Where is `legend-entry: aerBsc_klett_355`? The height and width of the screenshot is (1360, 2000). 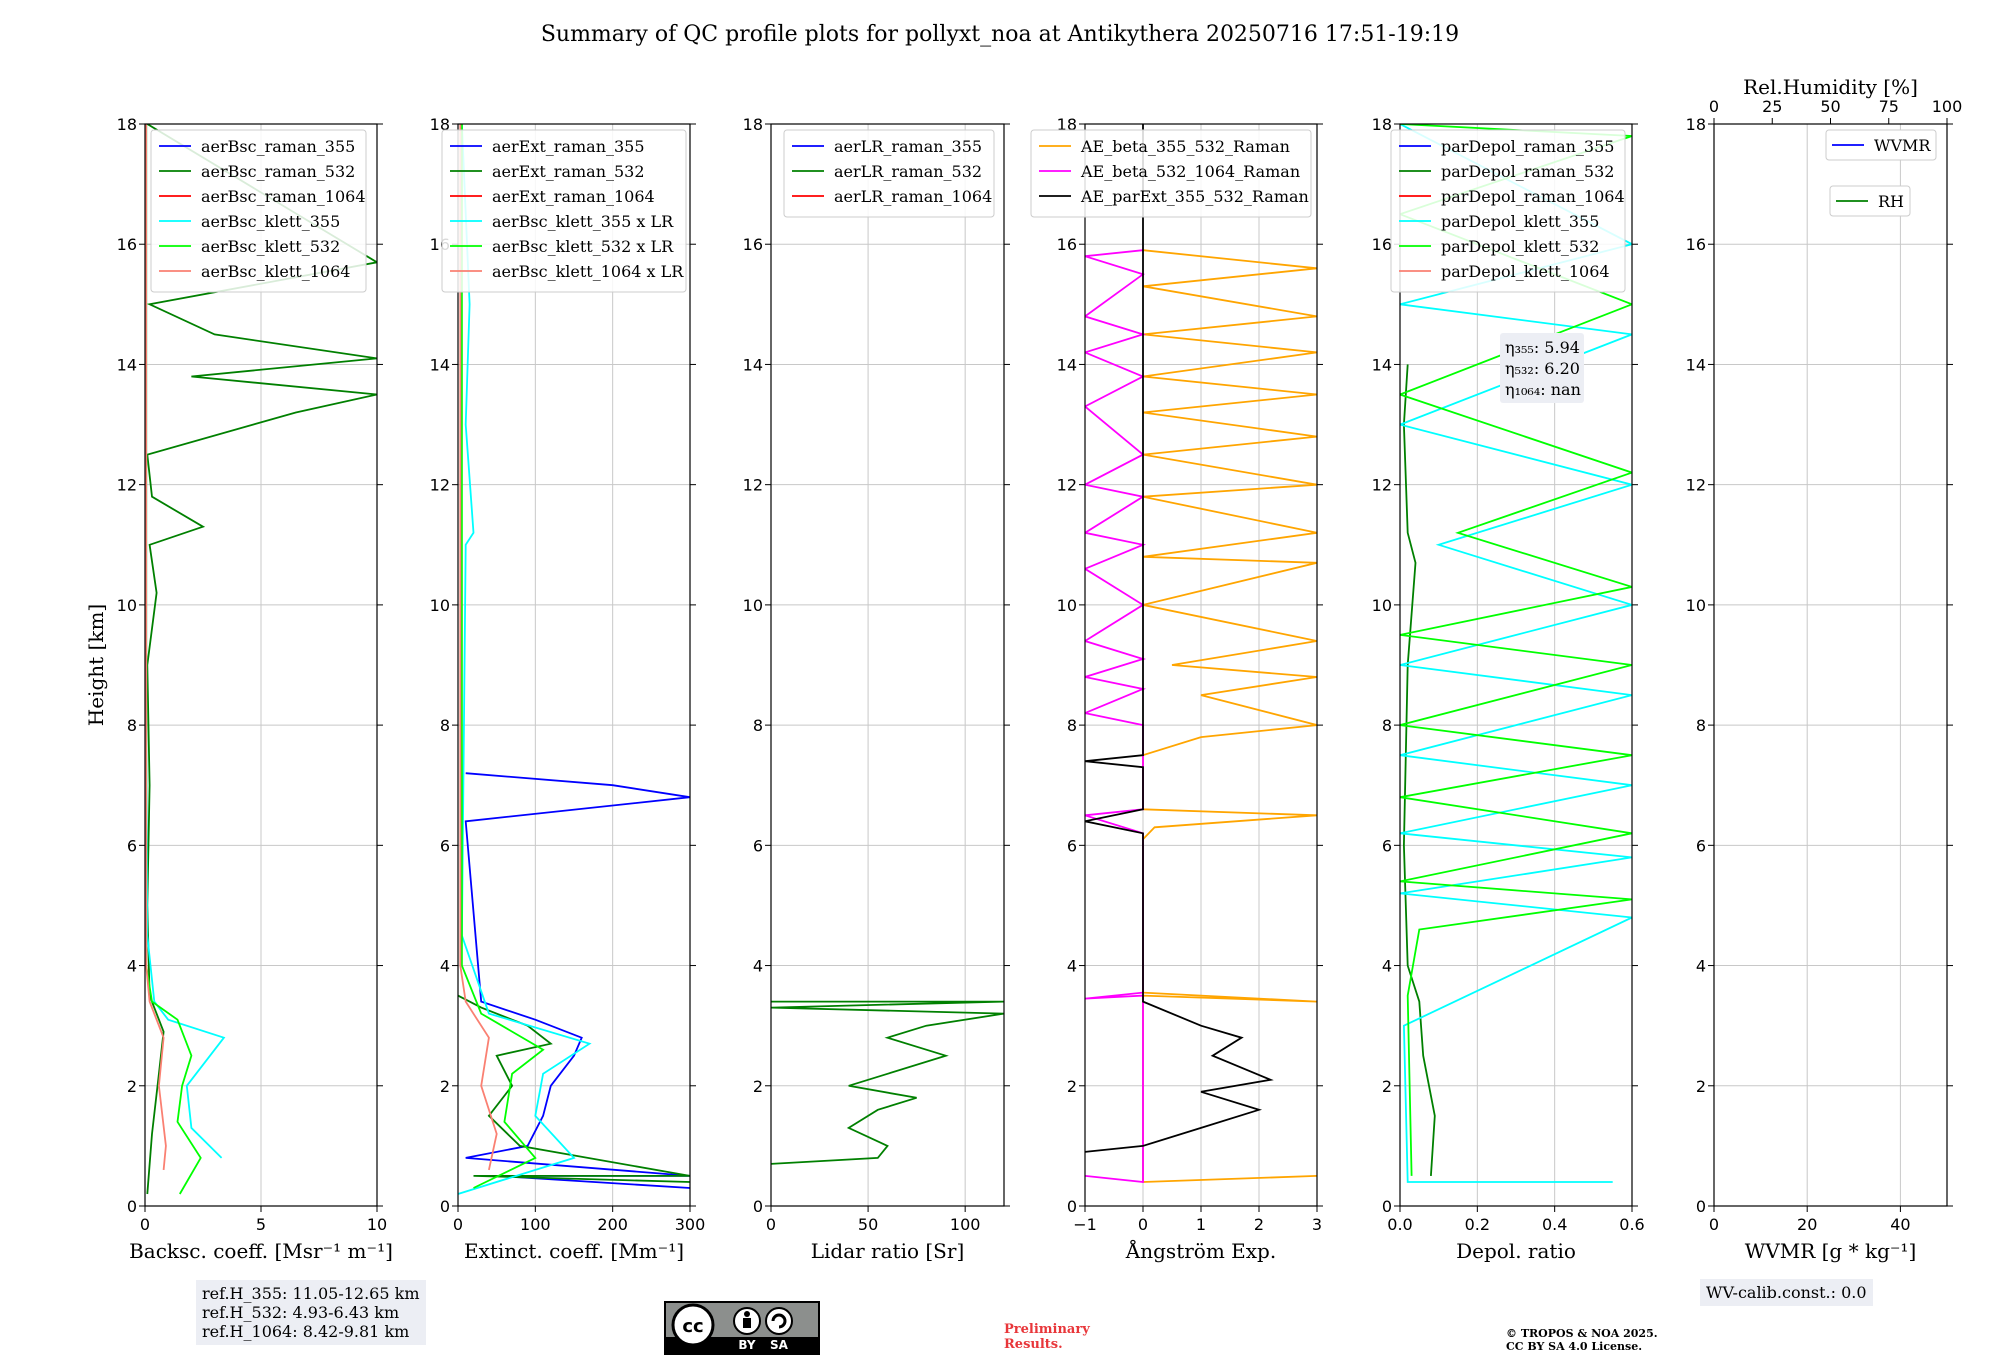
legend-entry: aerBsc_klett_355 is located at coordinates (270, 221).